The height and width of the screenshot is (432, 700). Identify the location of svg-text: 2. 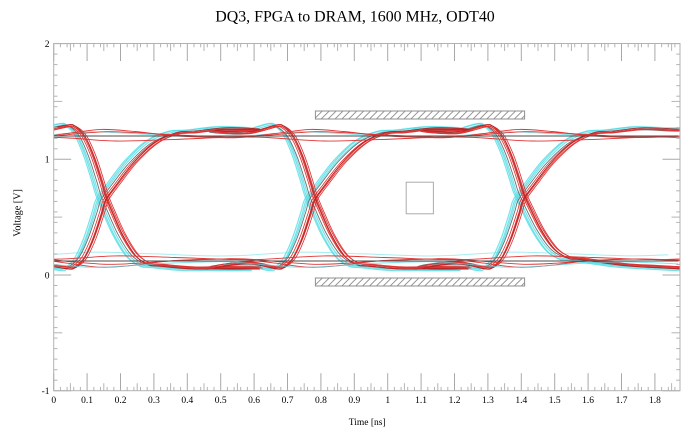
(47, 45).